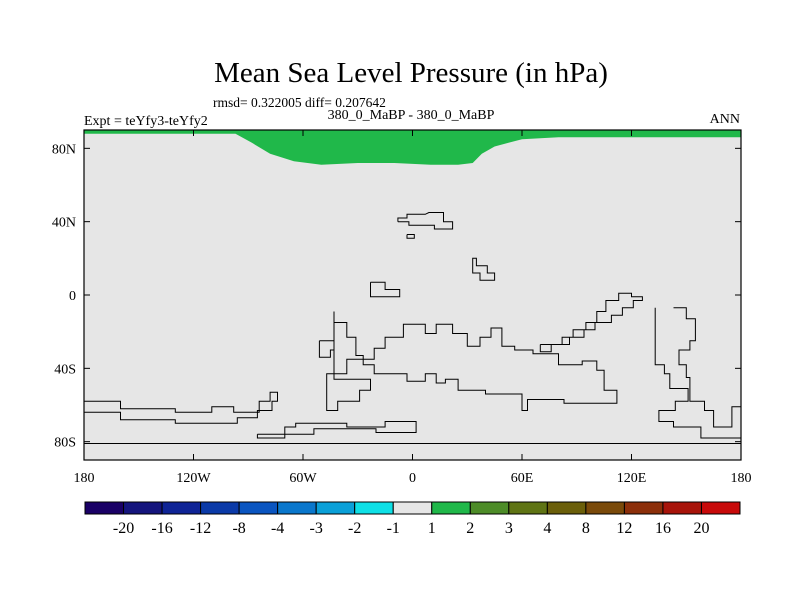 This screenshot has width=800, height=600. I want to click on colorbar-label: -16, so click(161, 528).